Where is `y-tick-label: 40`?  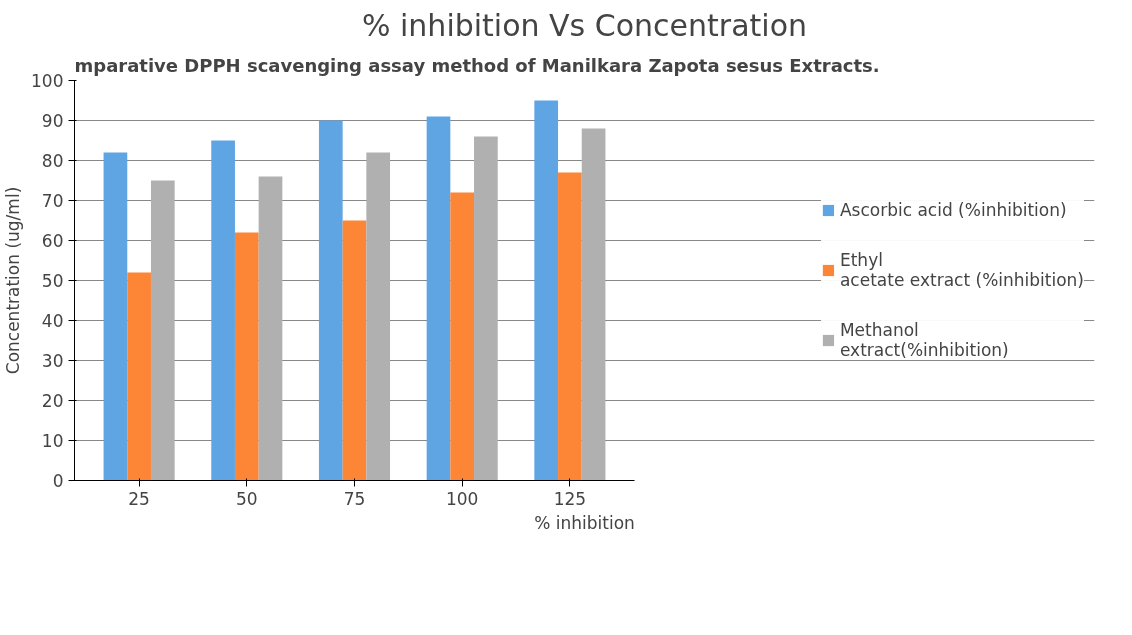
y-tick-label: 40 is located at coordinates (52, 321).